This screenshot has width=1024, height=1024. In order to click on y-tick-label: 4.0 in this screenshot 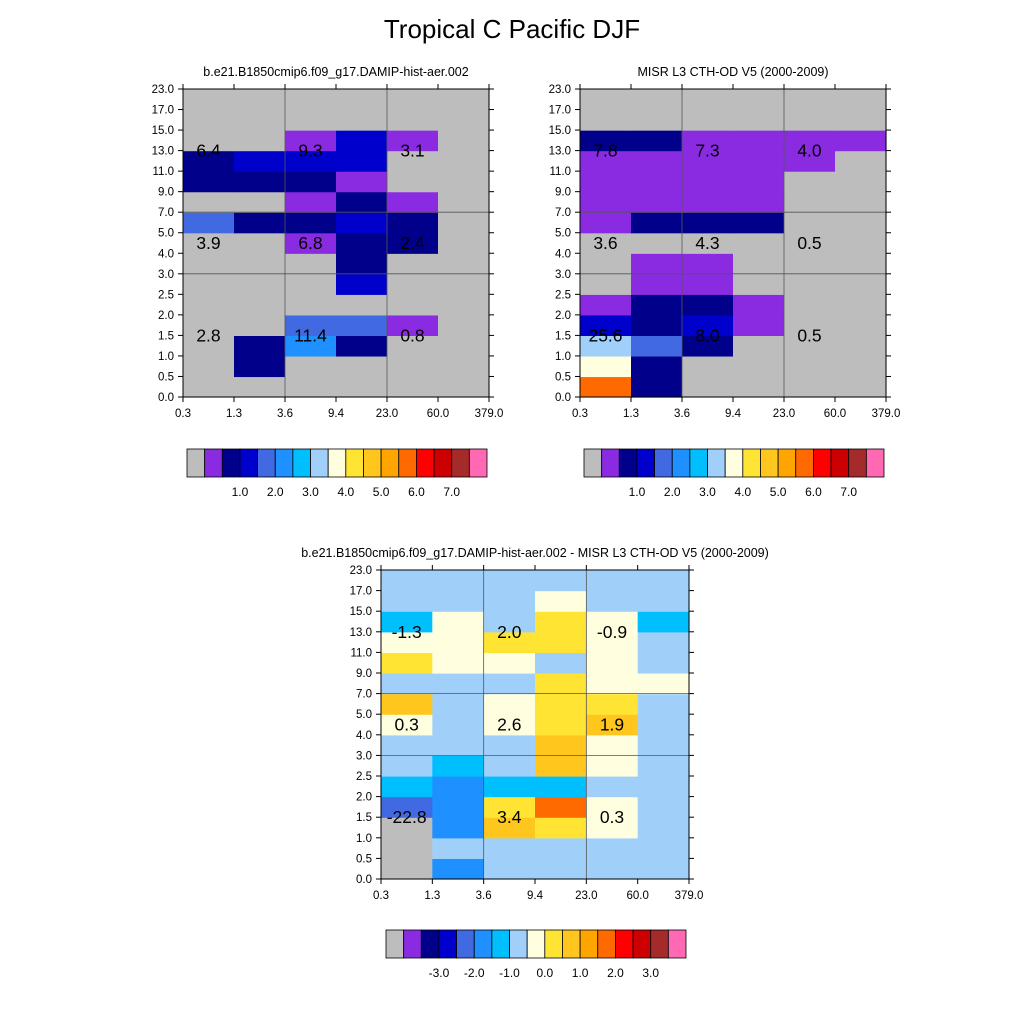, I will do `click(166, 254)`.